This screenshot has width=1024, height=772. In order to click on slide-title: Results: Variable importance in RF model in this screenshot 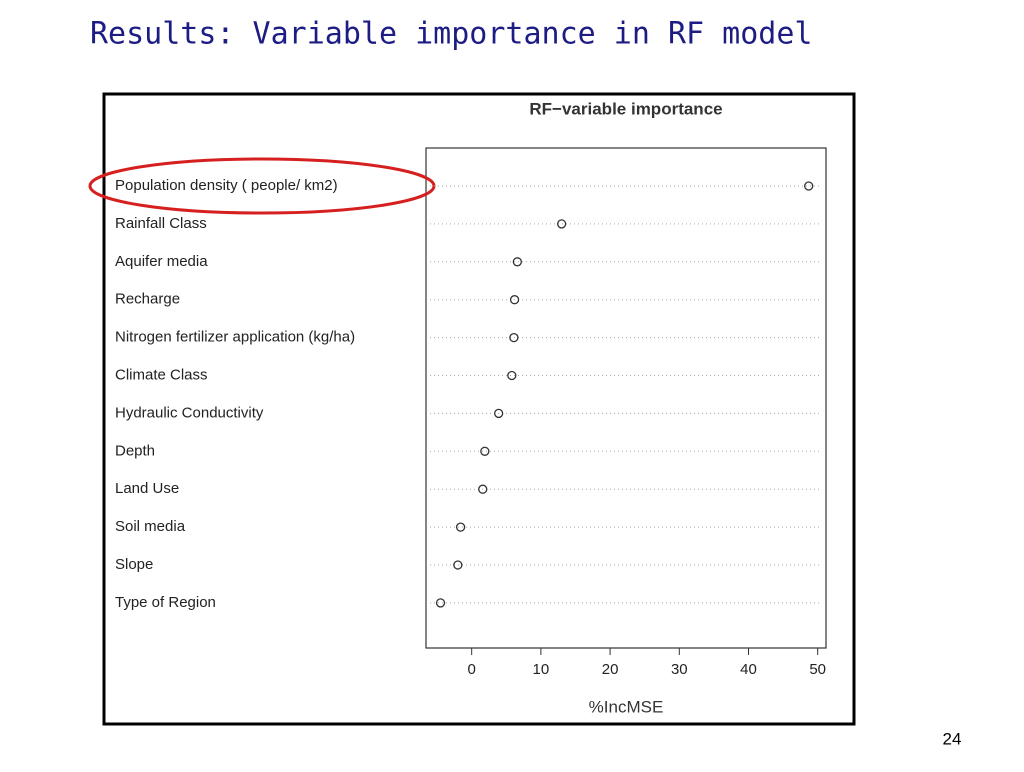, I will do `click(451, 34)`.